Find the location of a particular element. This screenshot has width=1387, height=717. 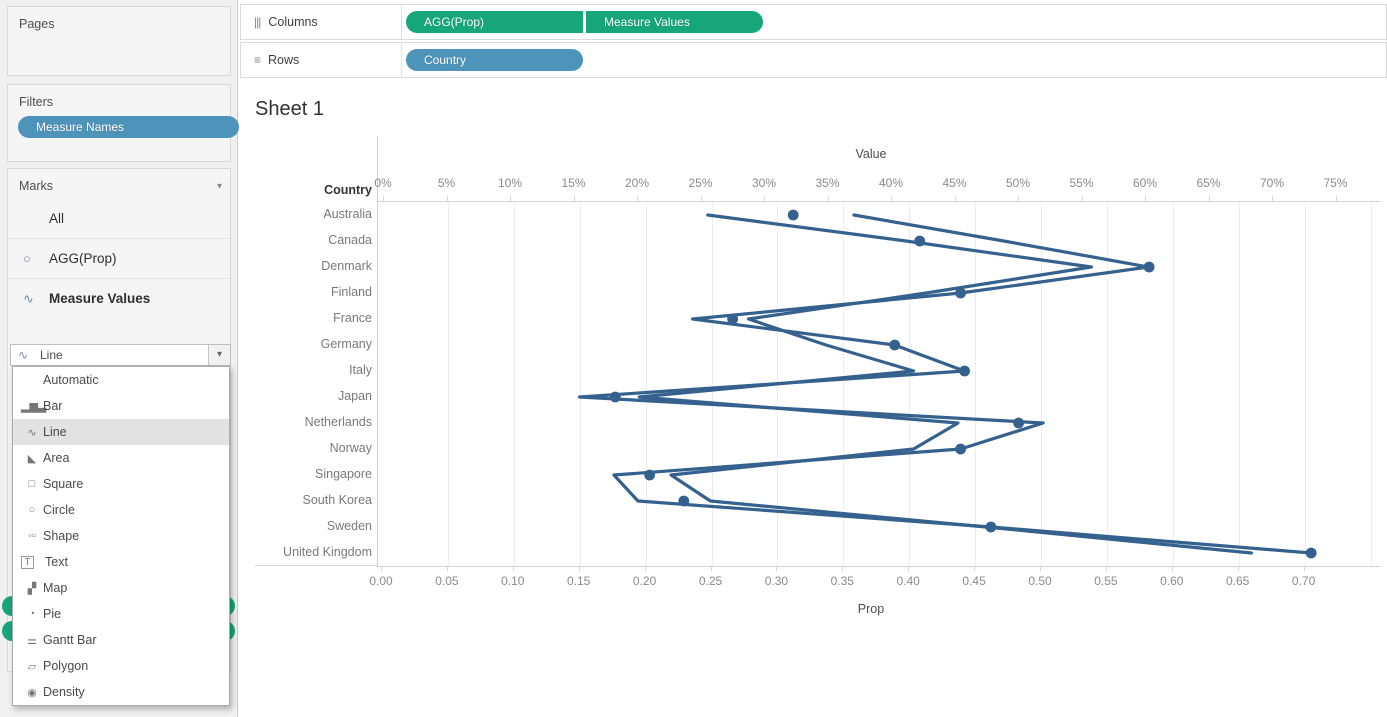

text-icon: T is located at coordinates (27, 562).